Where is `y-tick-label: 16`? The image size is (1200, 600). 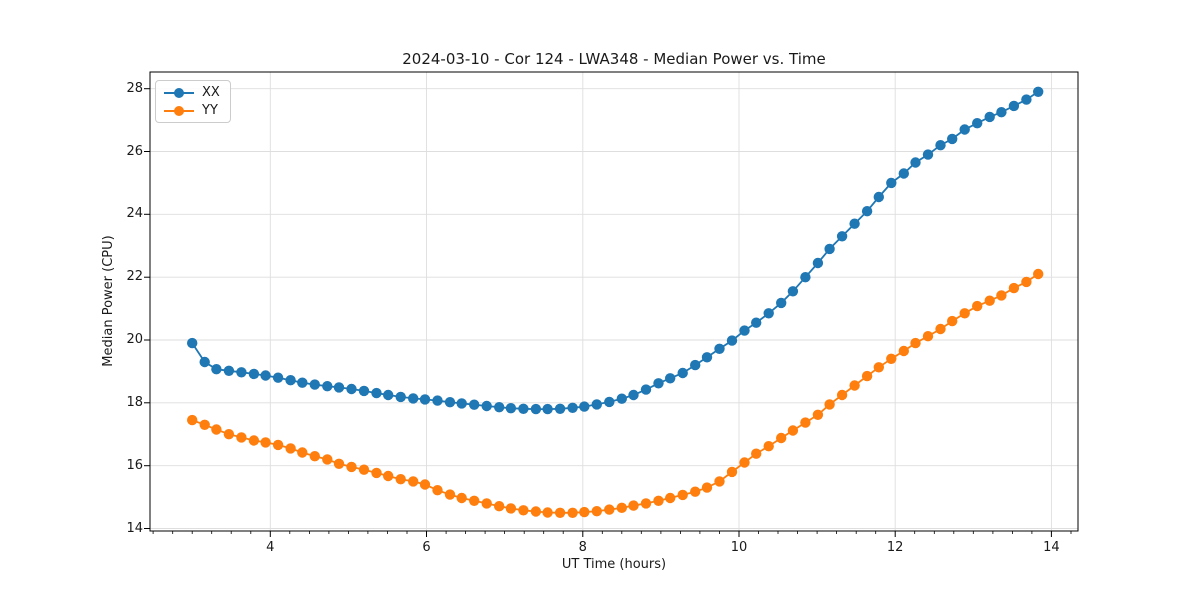
y-tick-label: 16 is located at coordinates (134, 465).